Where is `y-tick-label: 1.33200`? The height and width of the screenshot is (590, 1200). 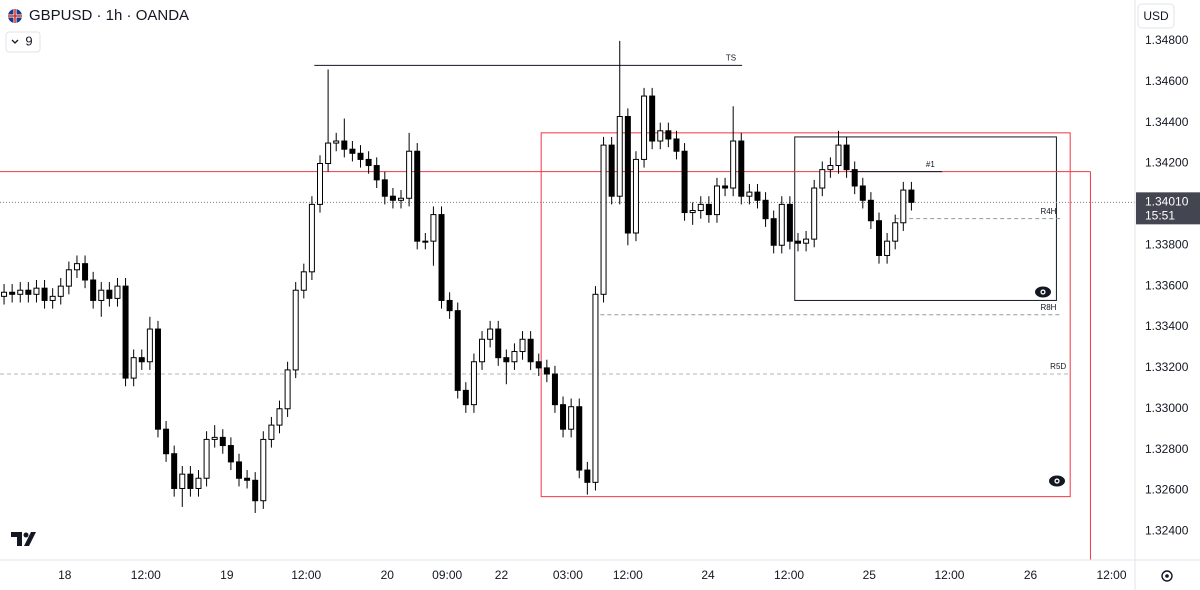
y-tick-label: 1.33200 is located at coordinates (1167, 367).